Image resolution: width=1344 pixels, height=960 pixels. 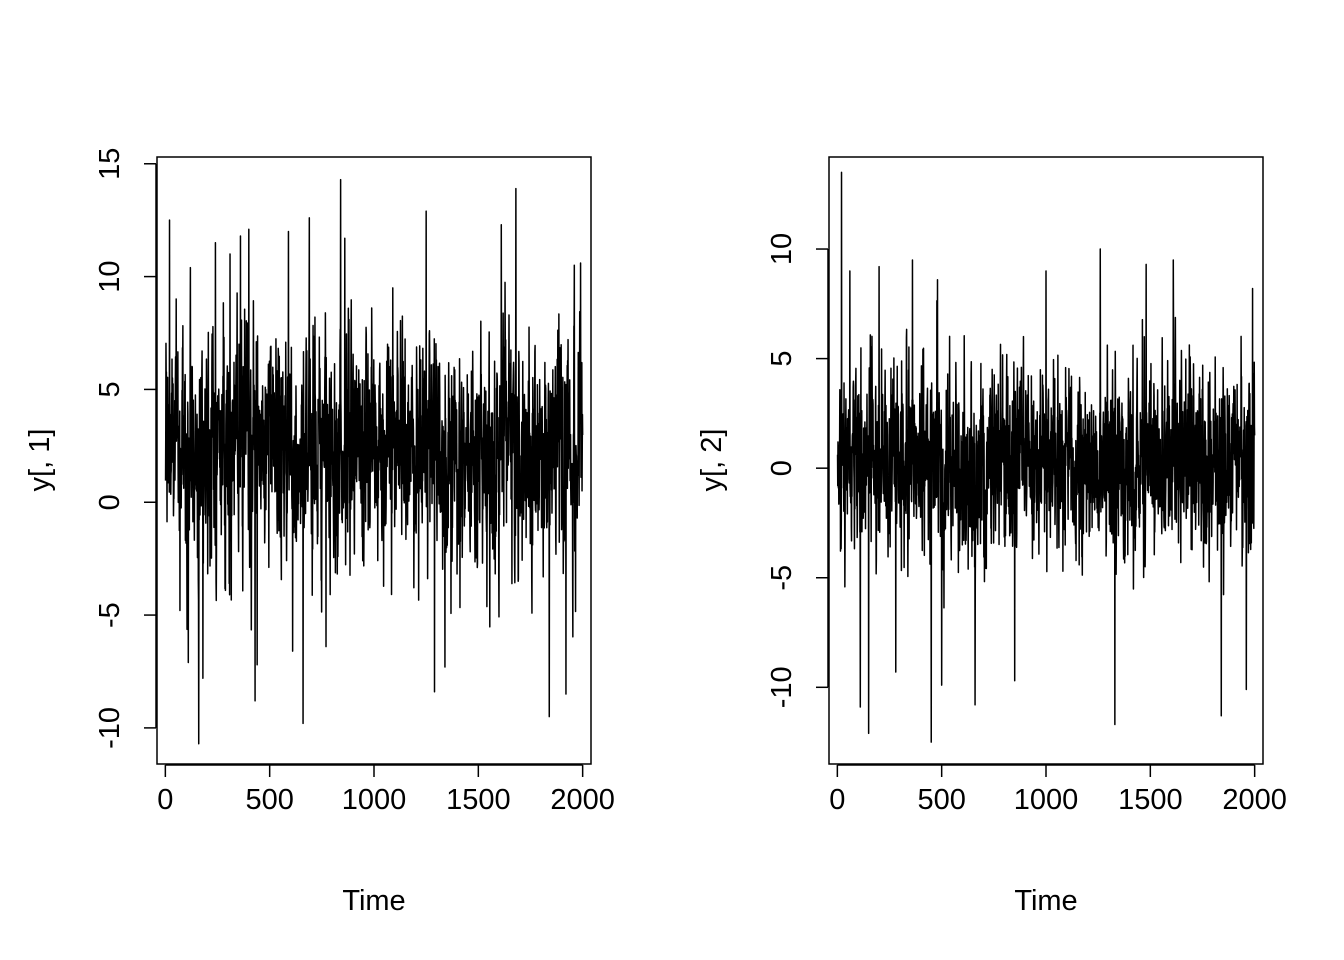 I want to click on x-axis-label-y2: Time, so click(x=1045, y=901).